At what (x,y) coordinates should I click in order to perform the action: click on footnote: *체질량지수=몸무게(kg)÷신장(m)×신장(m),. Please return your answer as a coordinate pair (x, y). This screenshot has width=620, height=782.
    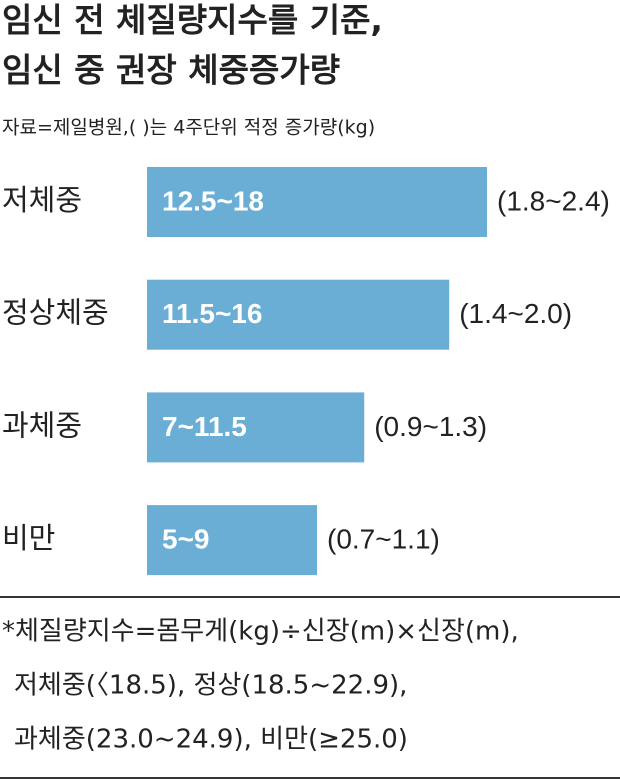
    Looking at the image, I should click on (260, 632).